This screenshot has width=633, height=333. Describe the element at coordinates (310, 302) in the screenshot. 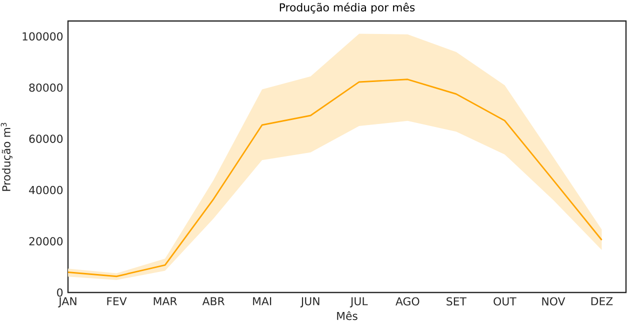

I see `x-tick-label: JUN` at that location.